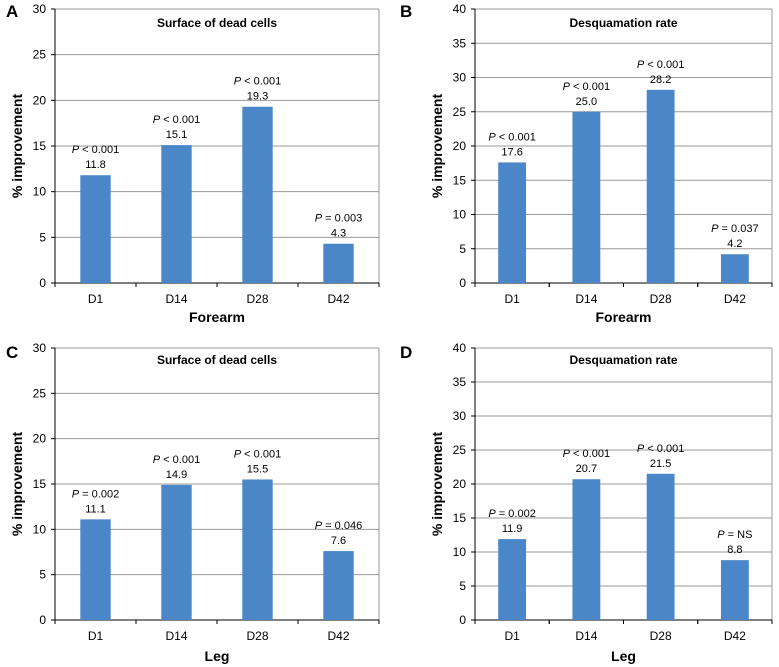 This screenshot has width=779, height=667. I want to click on p-value-label: P = NS, so click(734, 535).